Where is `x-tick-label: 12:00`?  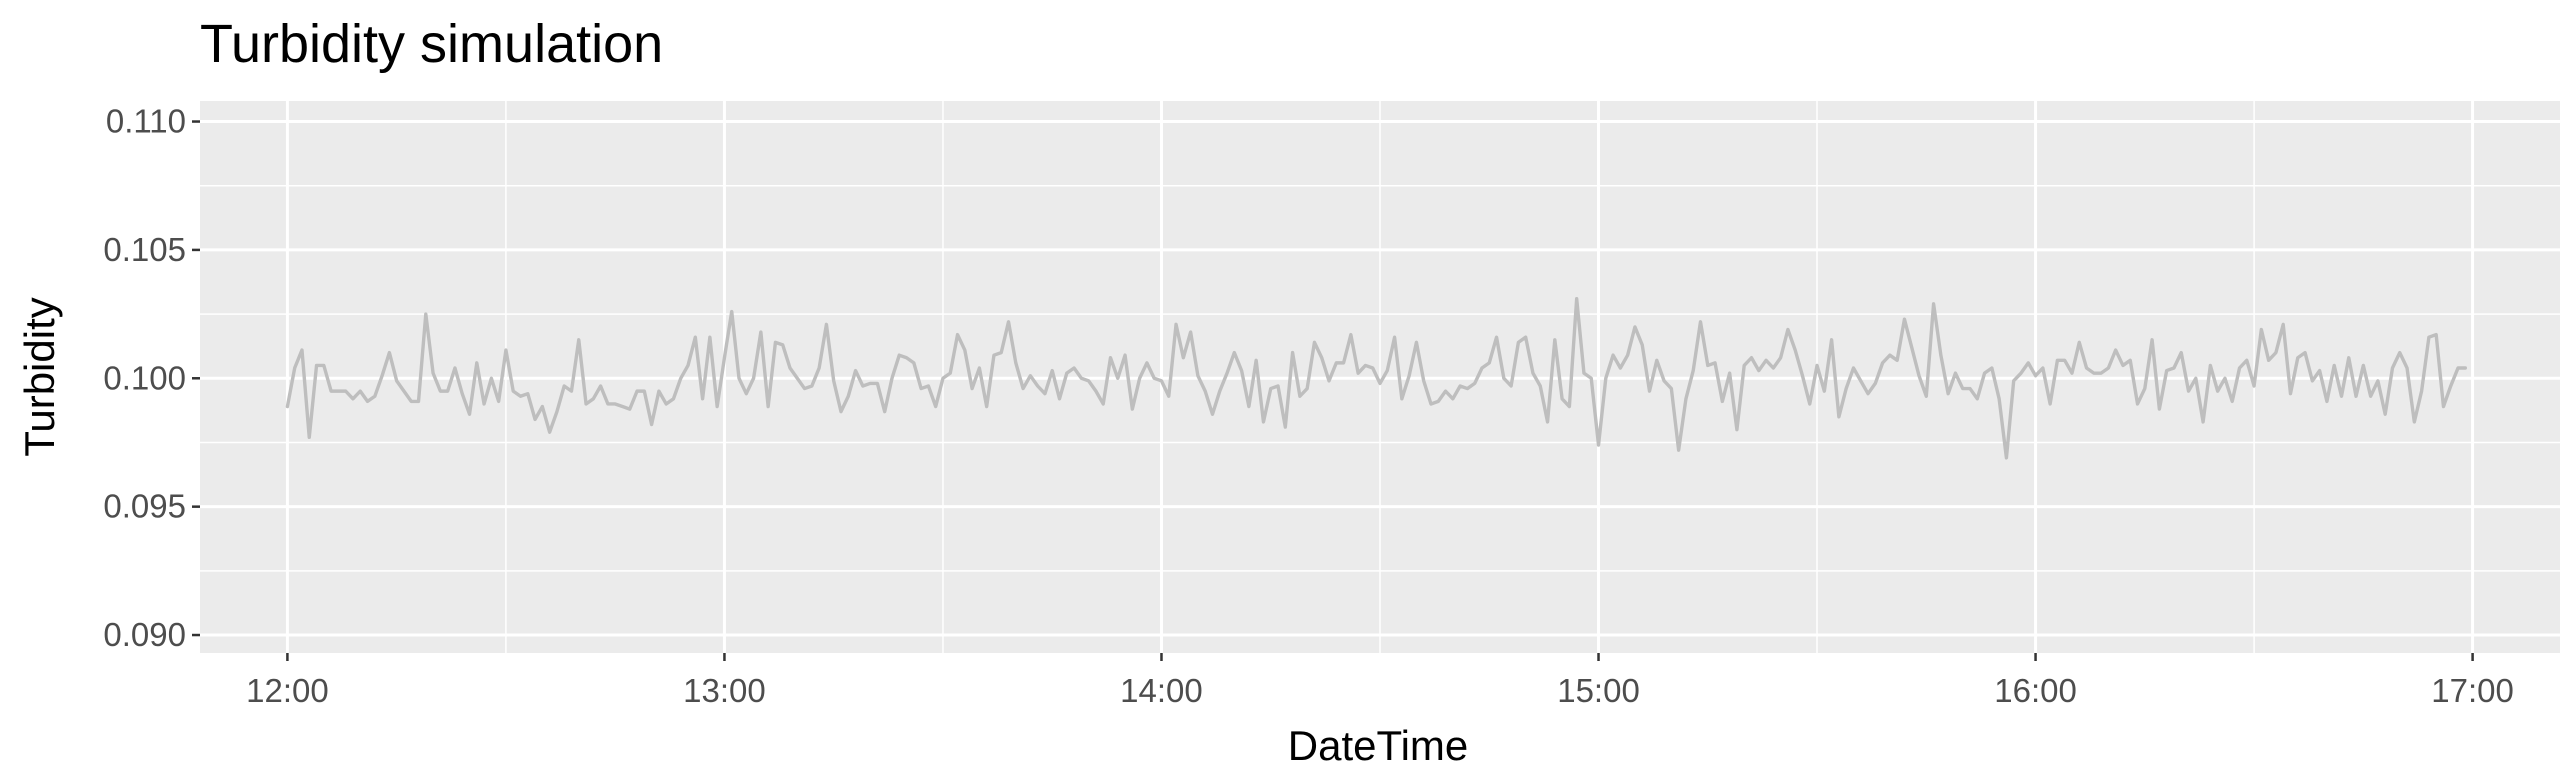
x-tick-label: 12:00 is located at coordinates (287, 690).